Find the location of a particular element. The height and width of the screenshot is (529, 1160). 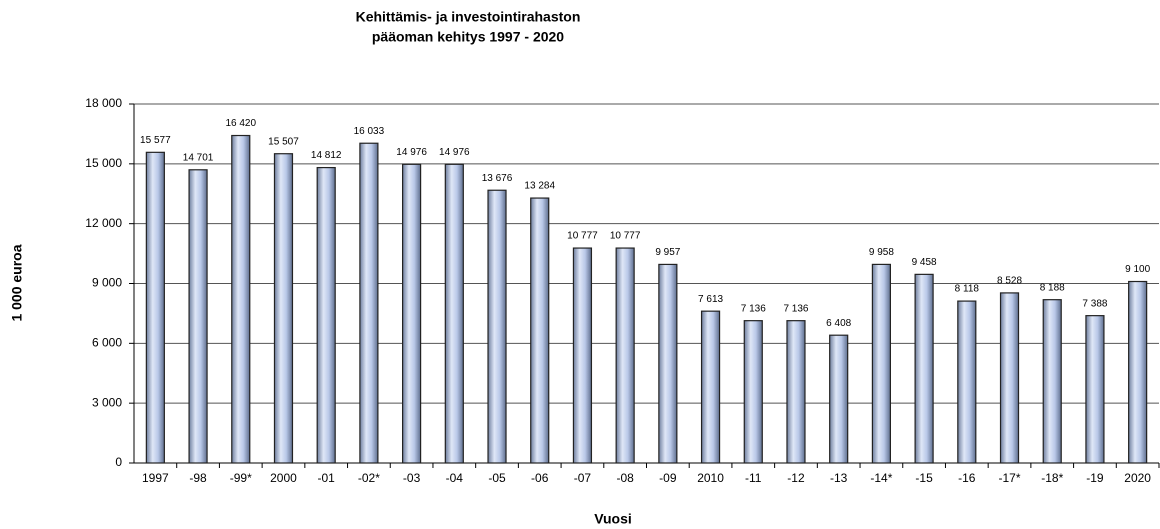

x-tick-label: 1997 is located at coordinates (155, 478).